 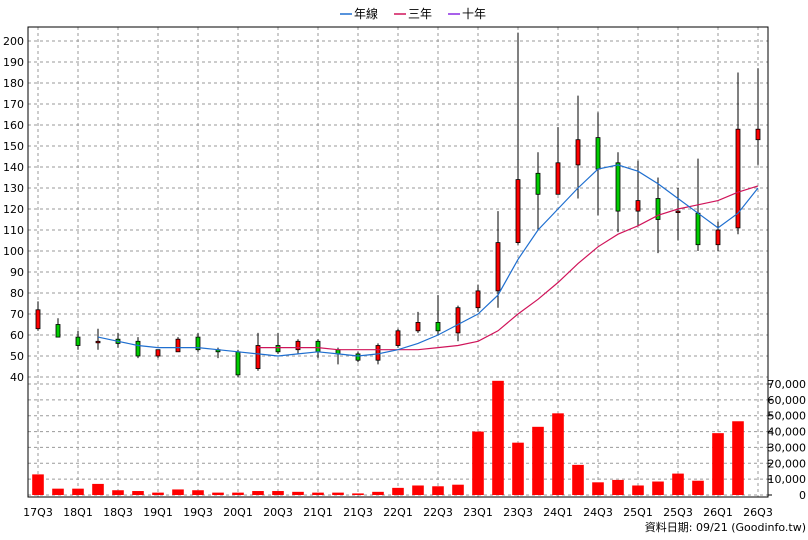 I want to click on volume-tick-label: 20,000, so click(x=787, y=463).